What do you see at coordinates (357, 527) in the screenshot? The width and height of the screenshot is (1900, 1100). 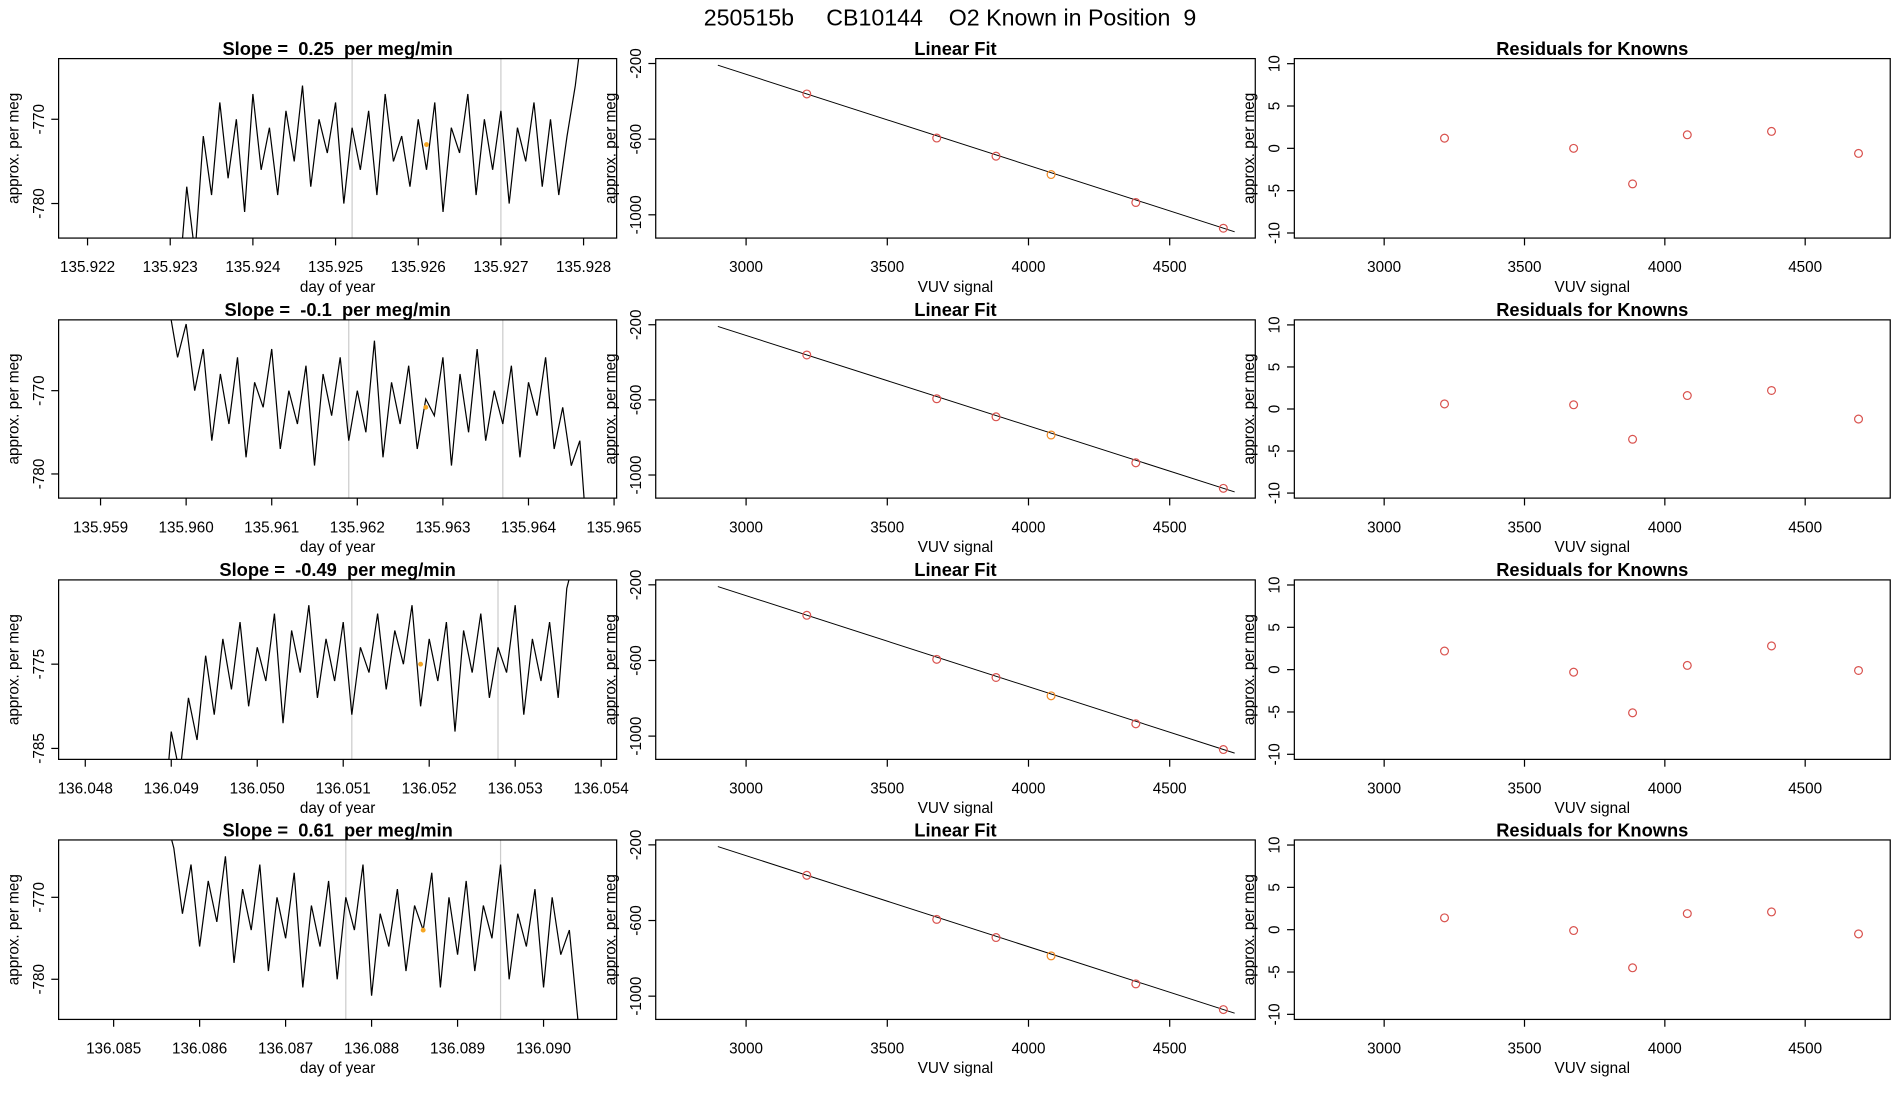 I see `x-tick-label: 135.962` at bounding box center [357, 527].